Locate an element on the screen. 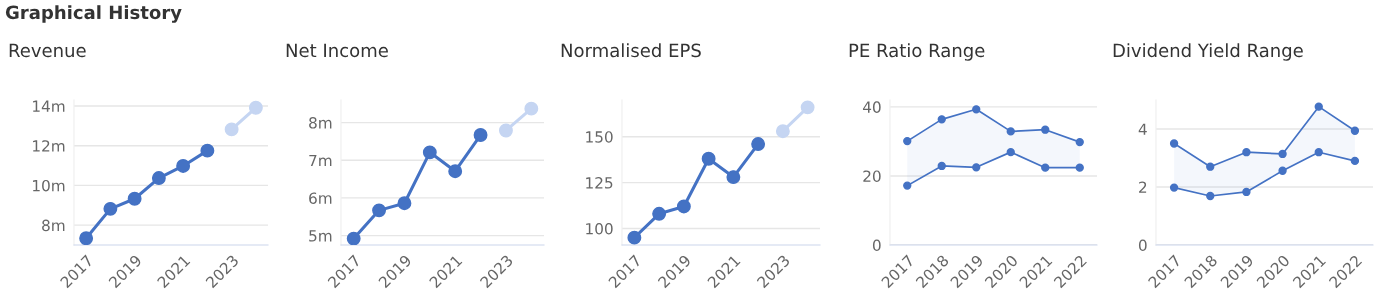  y-tick-label: 5m is located at coordinates (320, 236).